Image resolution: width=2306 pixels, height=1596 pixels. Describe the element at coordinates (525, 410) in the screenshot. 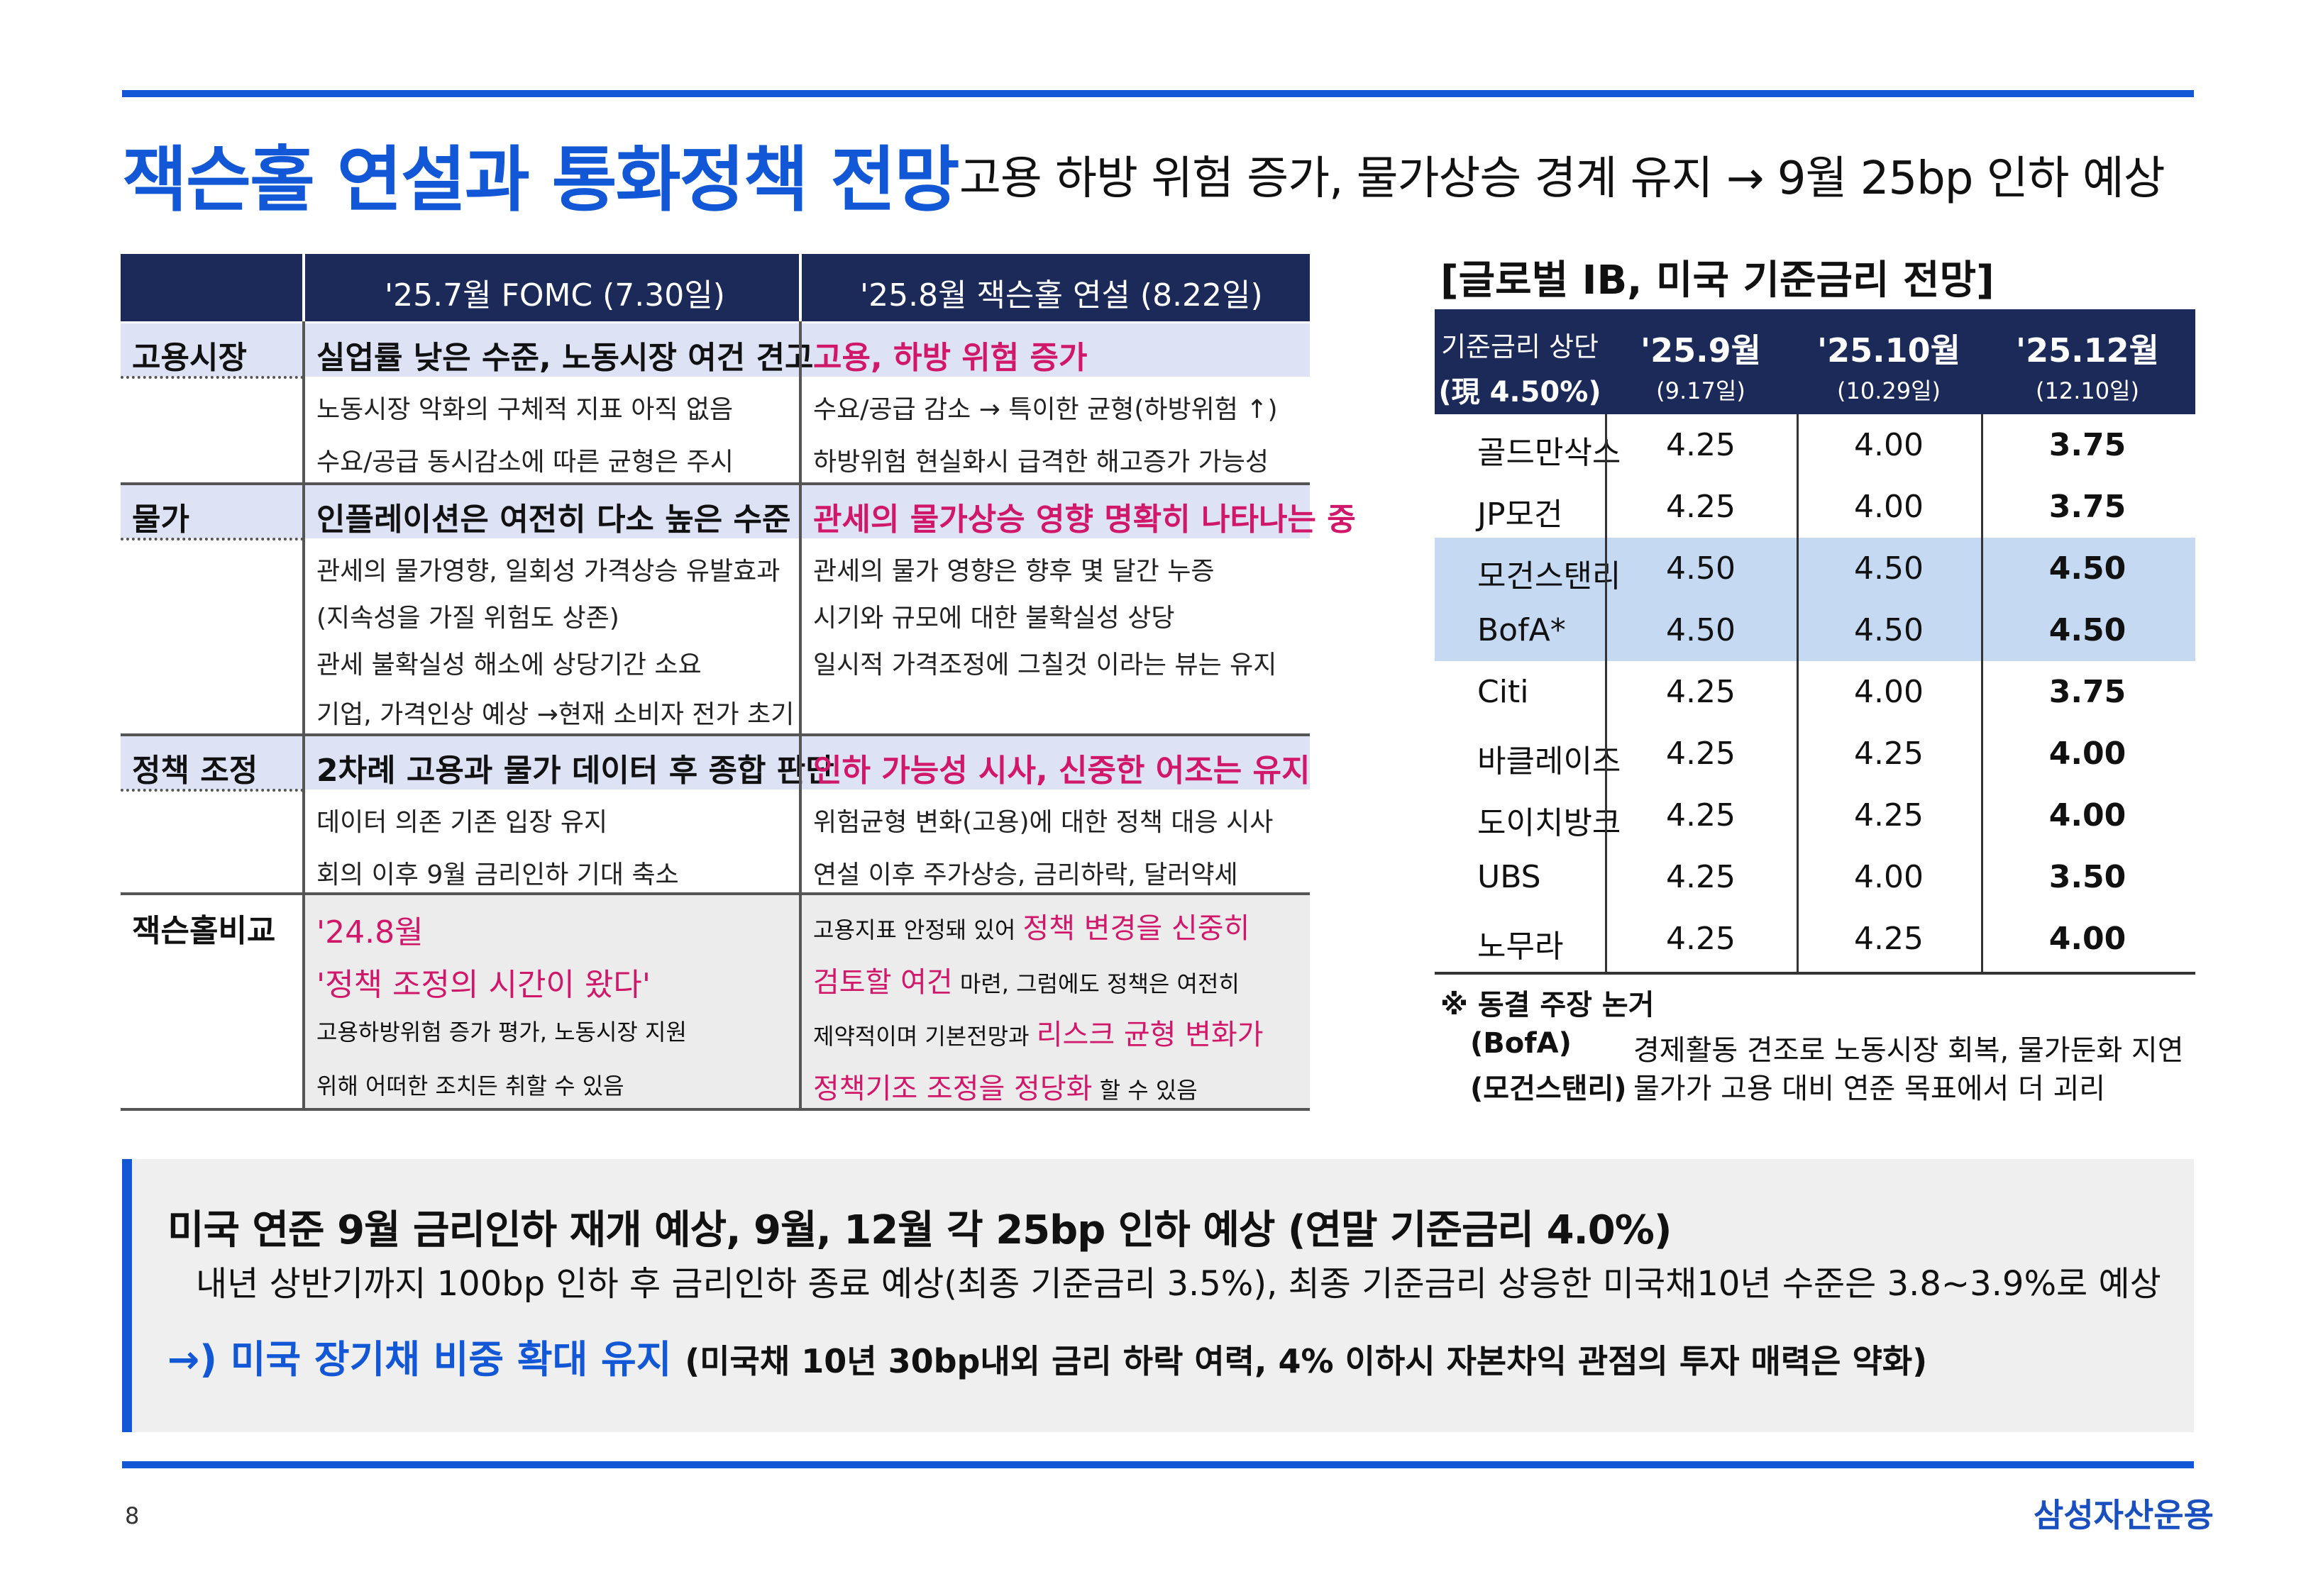

I see `detail-line: 노동시장 악화의 구체적 지표 아직 없음` at that location.